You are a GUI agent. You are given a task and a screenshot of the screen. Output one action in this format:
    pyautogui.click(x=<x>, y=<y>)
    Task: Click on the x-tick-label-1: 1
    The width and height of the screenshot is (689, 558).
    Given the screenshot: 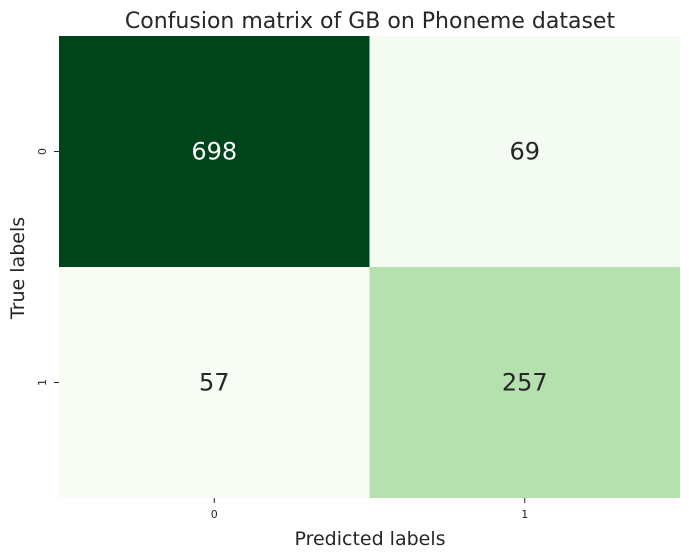 What is the action you would take?
    pyautogui.click(x=524, y=514)
    